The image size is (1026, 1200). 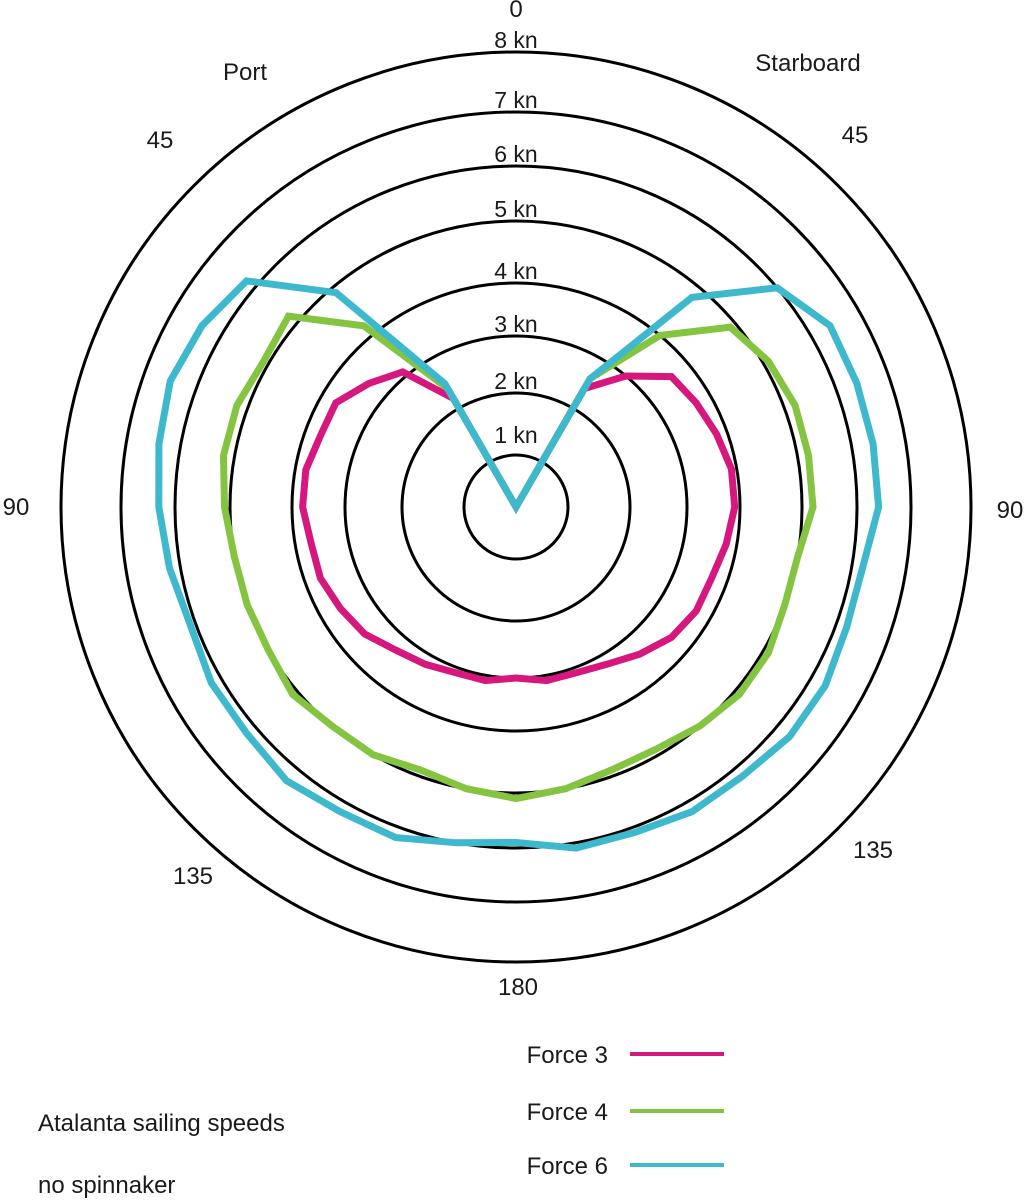 What do you see at coordinates (567, 1166) in the screenshot?
I see `legend-label: Force 6` at bounding box center [567, 1166].